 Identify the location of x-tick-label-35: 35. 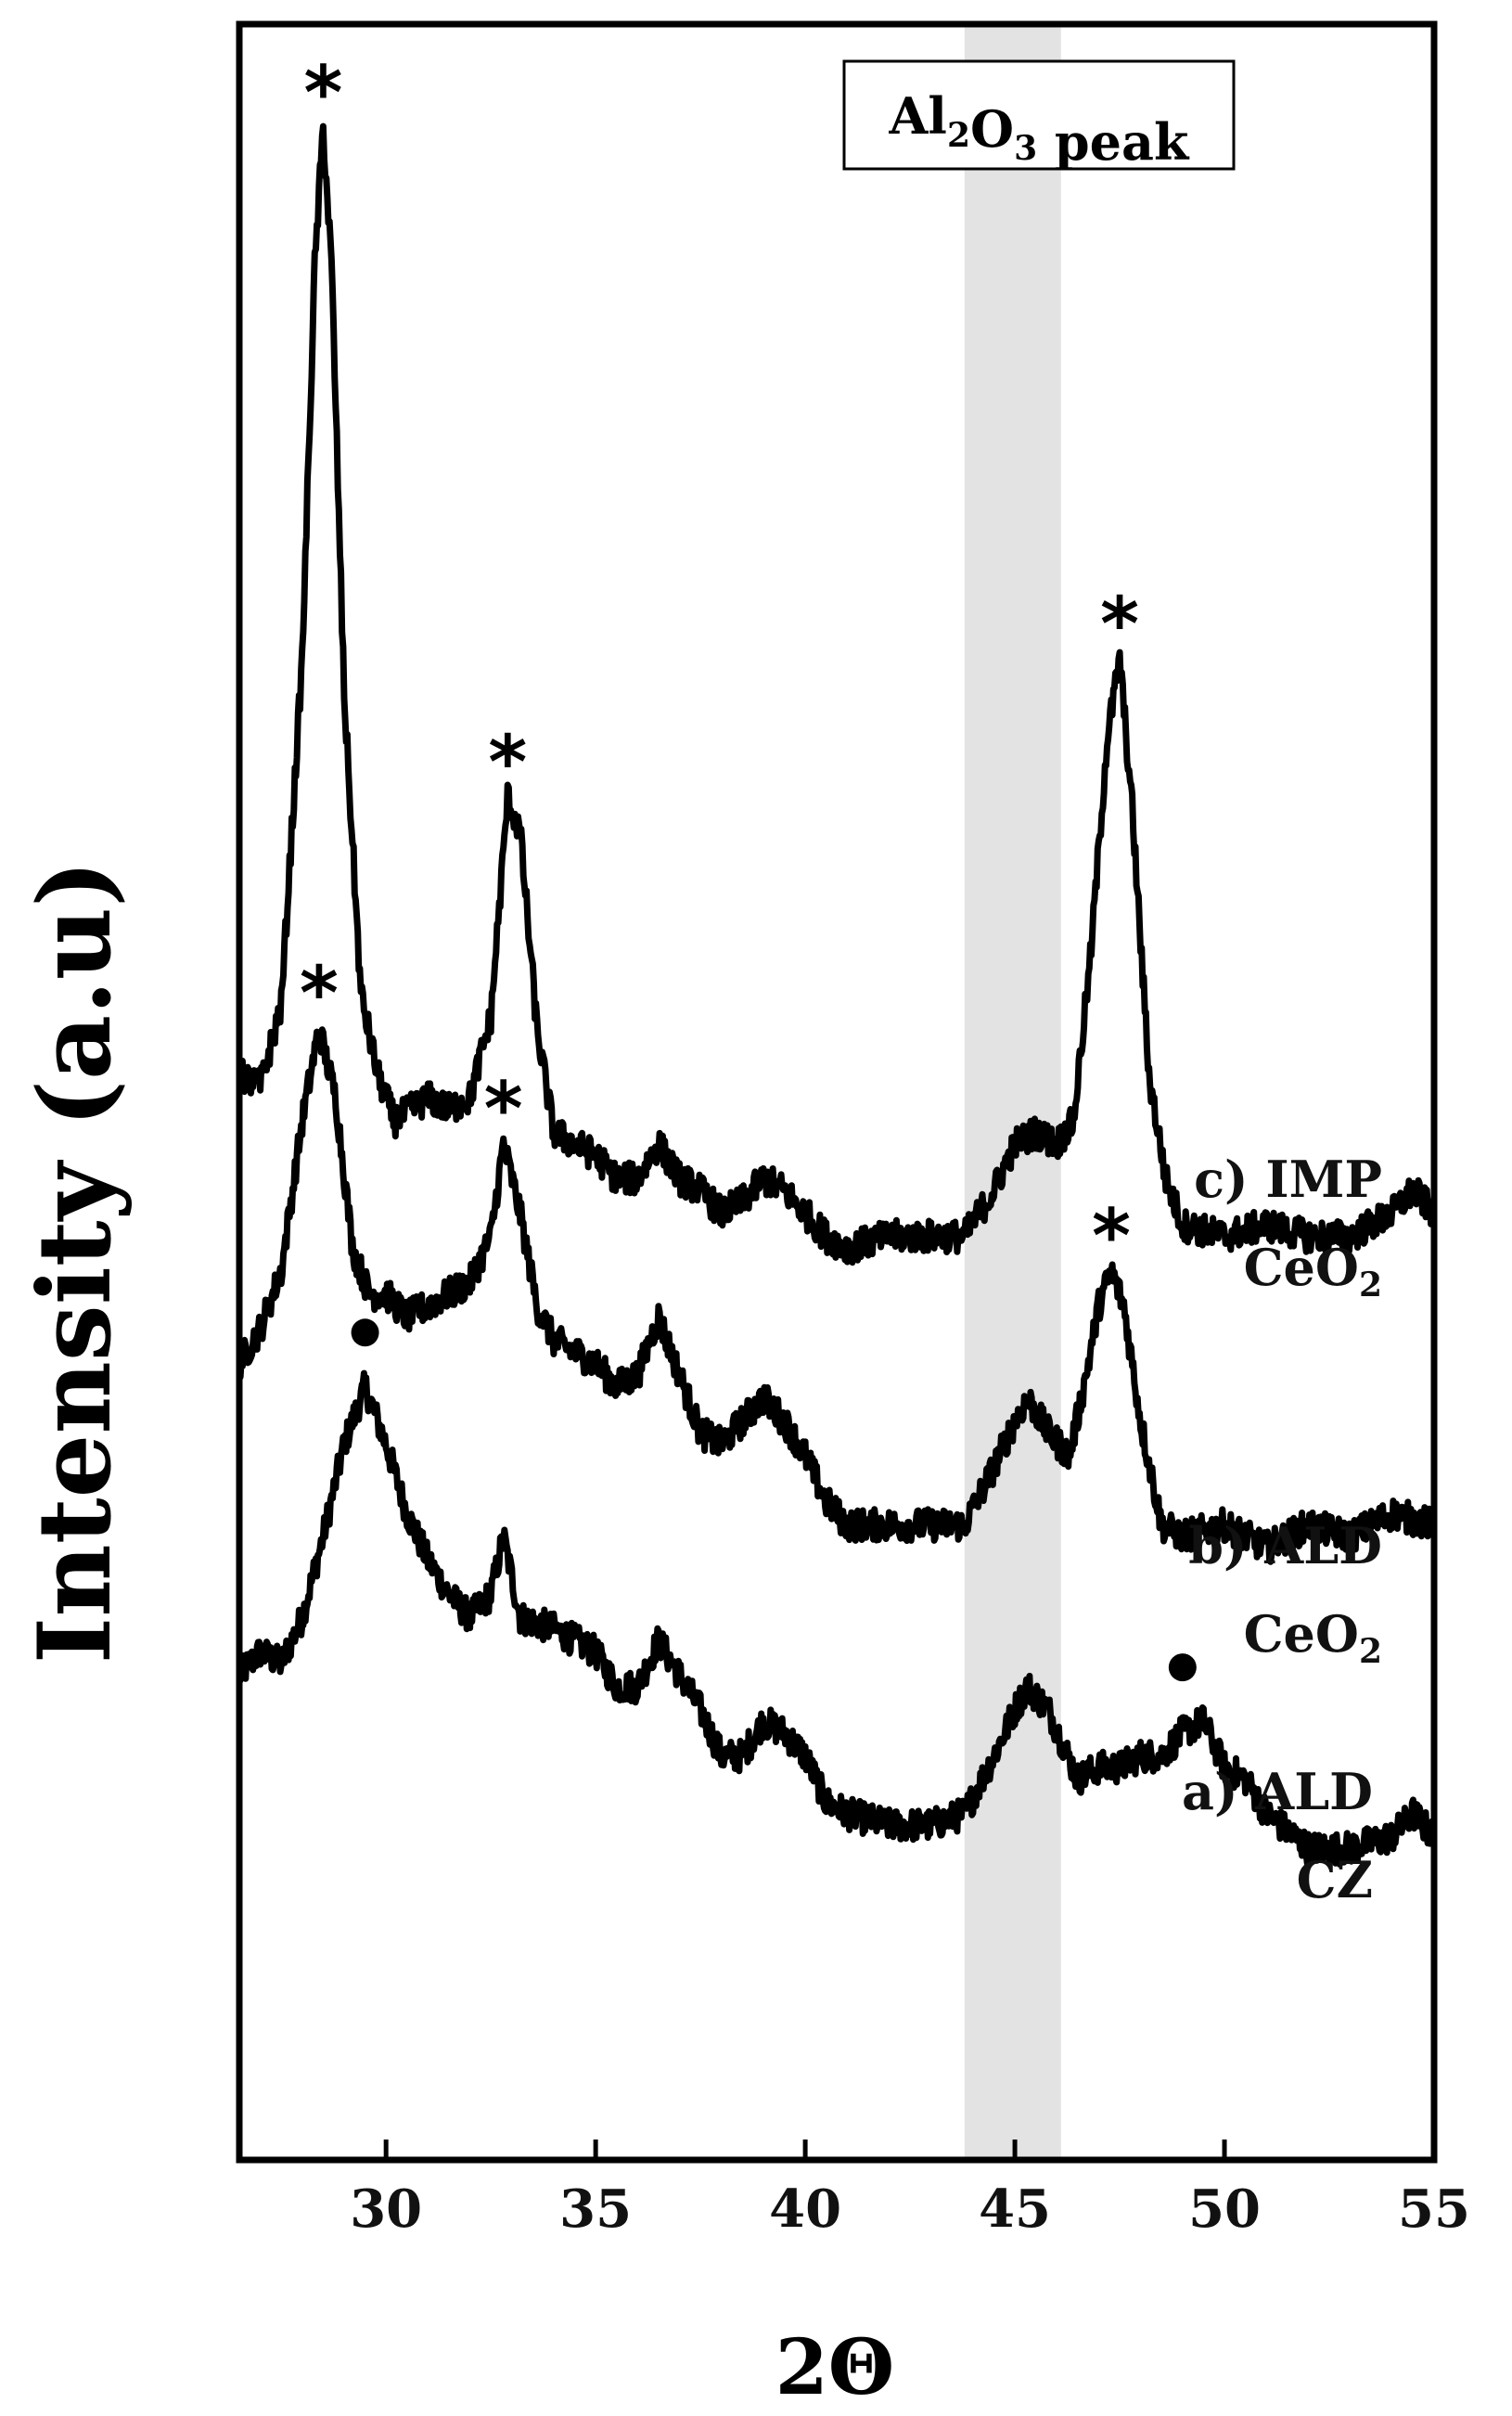
(595, 2209).